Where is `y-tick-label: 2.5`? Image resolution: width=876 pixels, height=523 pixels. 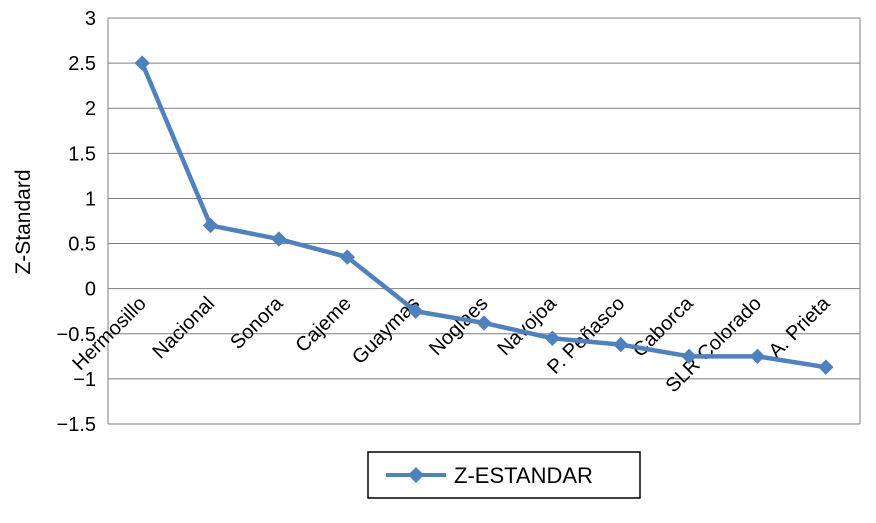
y-tick-label: 2.5 is located at coordinates (82, 64).